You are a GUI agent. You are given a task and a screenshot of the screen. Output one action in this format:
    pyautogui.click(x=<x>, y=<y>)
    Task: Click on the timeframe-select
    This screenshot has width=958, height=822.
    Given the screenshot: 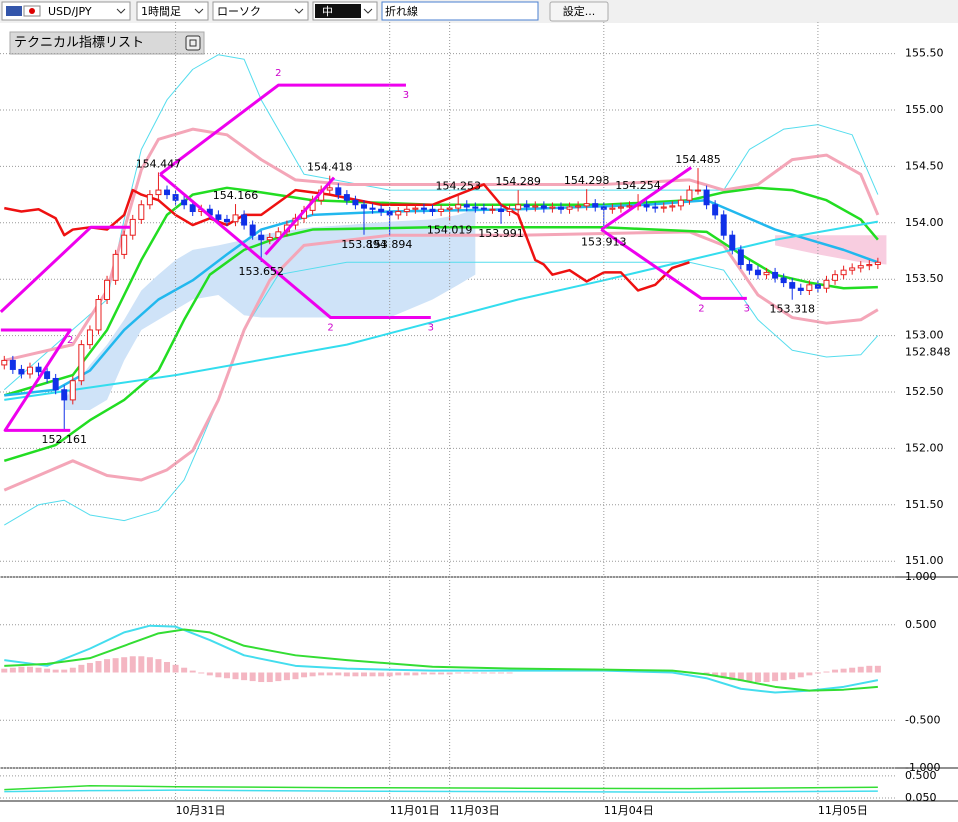 What is the action you would take?
    pyautogui.click(x=172, y=11)
    